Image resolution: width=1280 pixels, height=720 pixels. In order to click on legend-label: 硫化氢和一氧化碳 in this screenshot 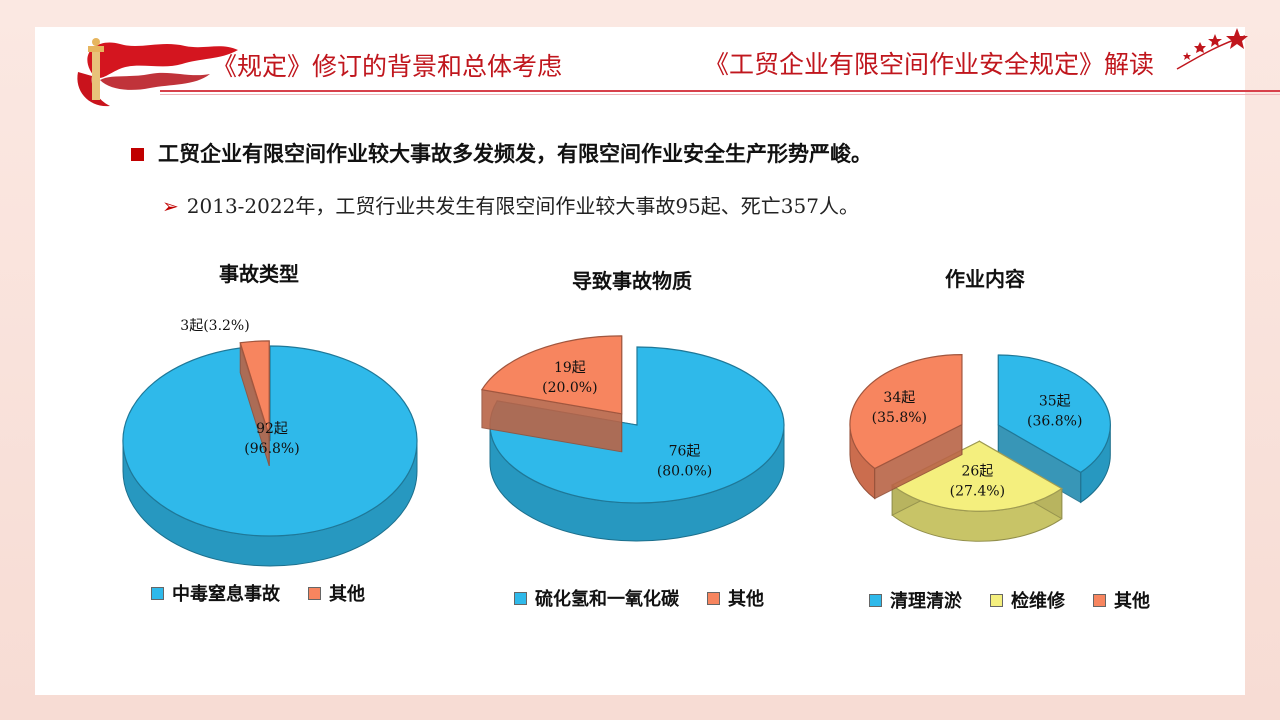, I will do `click(607, 599)`.